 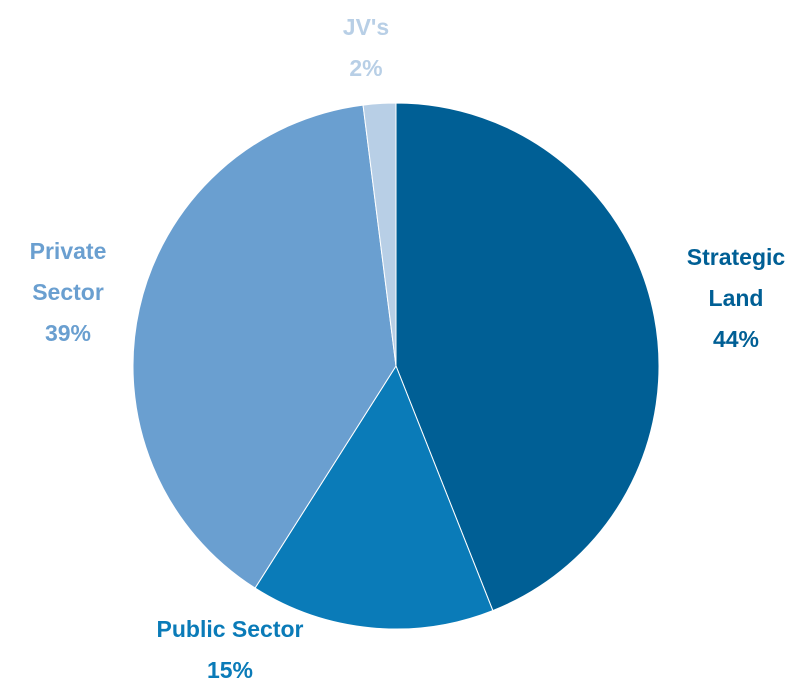 I want to click on slice-label: Private Sector 39%, so click(x=68, y=292).